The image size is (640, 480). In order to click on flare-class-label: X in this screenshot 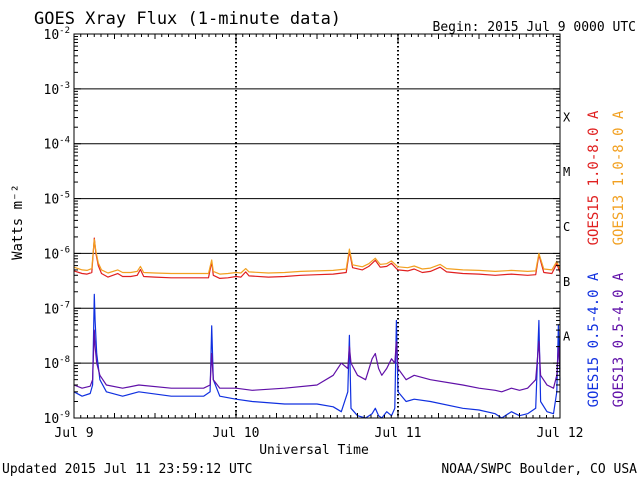, I will do `click(567, 117)`.